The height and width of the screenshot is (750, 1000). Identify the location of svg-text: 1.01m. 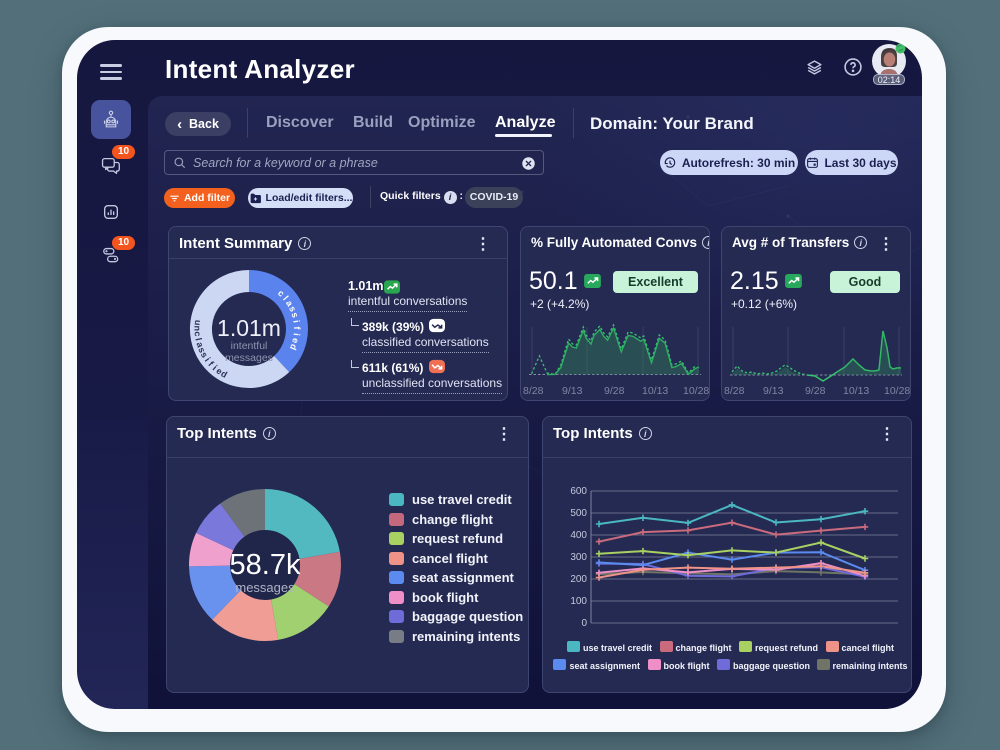
(249, 328).